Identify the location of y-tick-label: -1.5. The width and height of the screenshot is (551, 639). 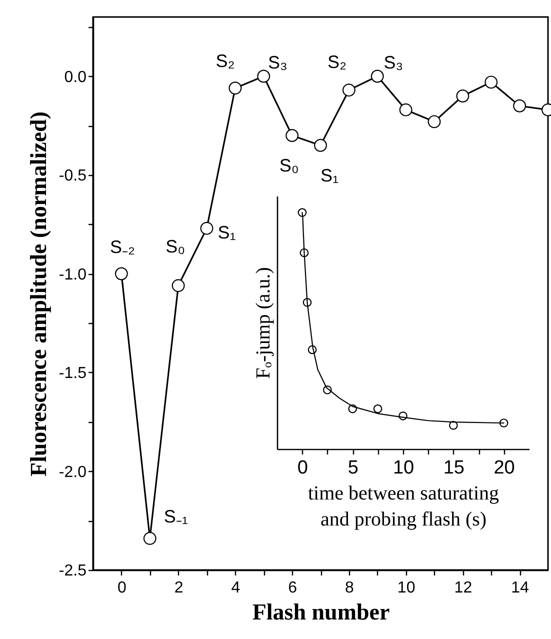
(72, 373).